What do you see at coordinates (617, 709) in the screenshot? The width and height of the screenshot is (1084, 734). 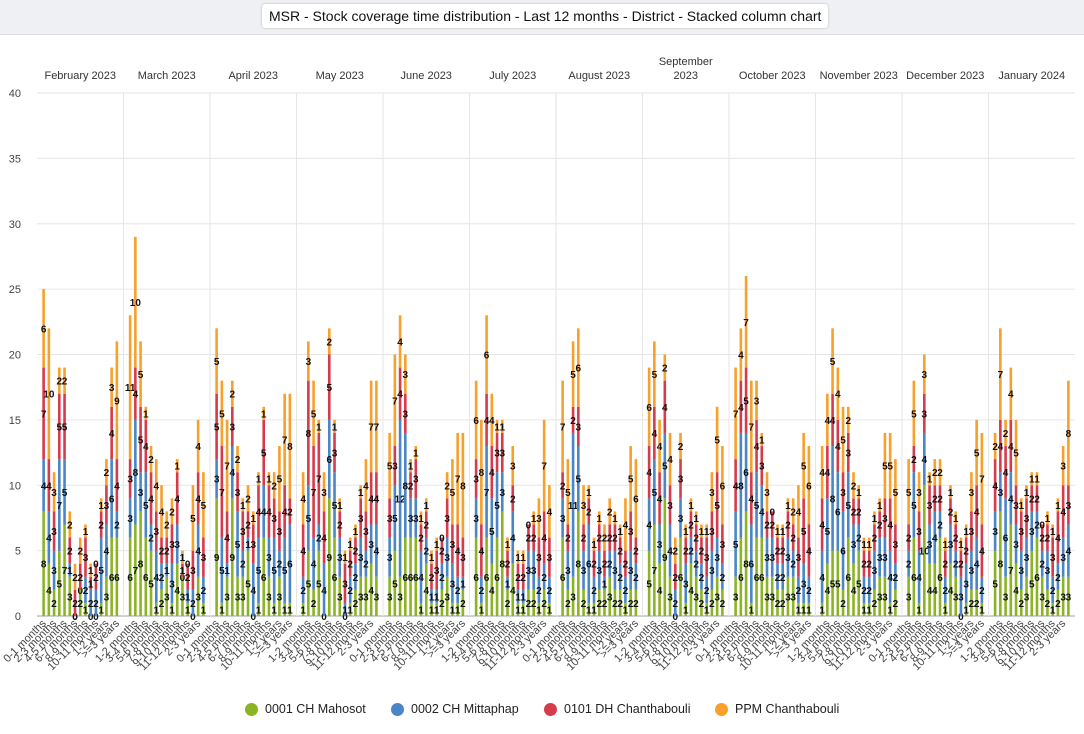 I see `legend-item-0101-dh-chanthabouli: 0101 DH Chanthabouli` at bounding box center [617, 709].